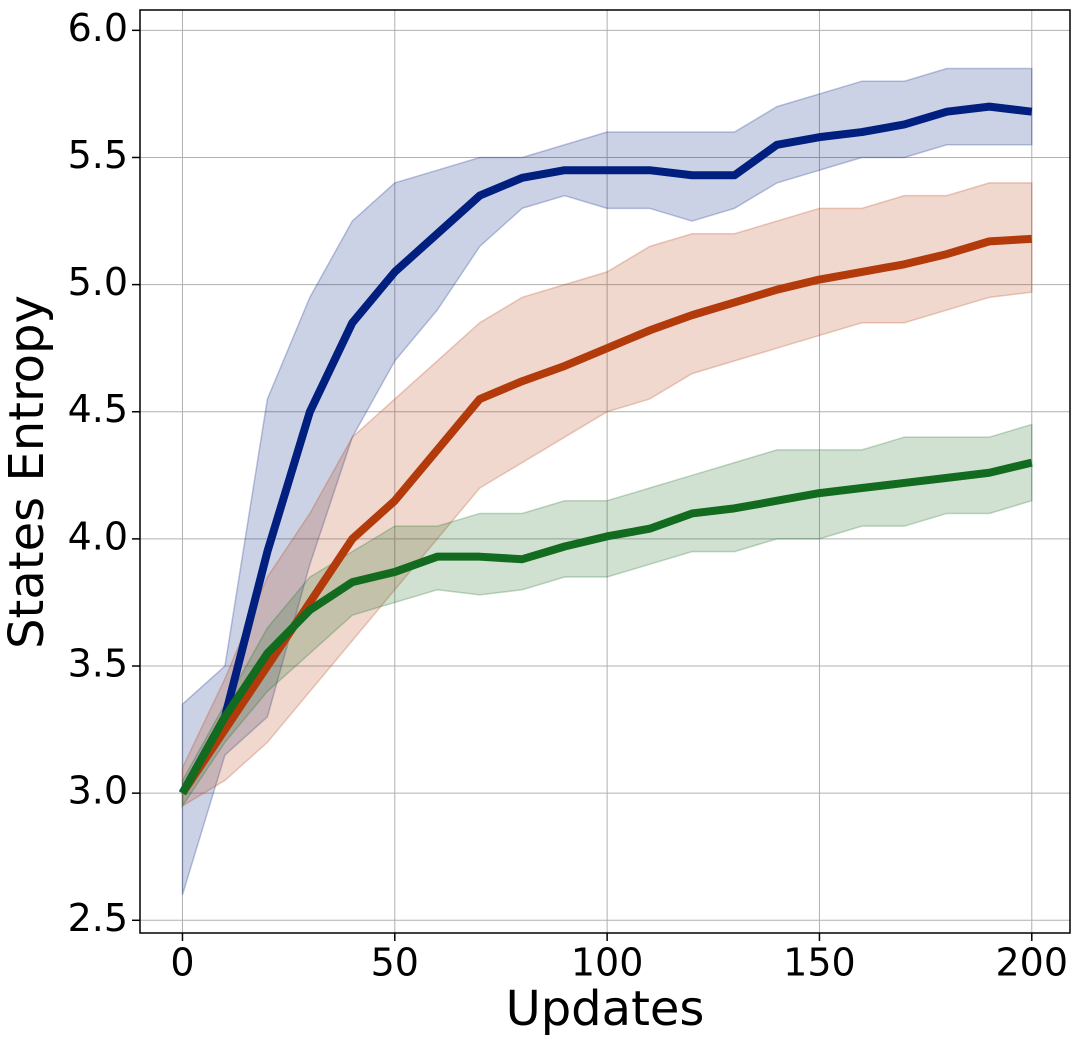  Describe the element at coordinates (98, 791) in the screenshot. I see `y-tick-label: 3.0` at that location.